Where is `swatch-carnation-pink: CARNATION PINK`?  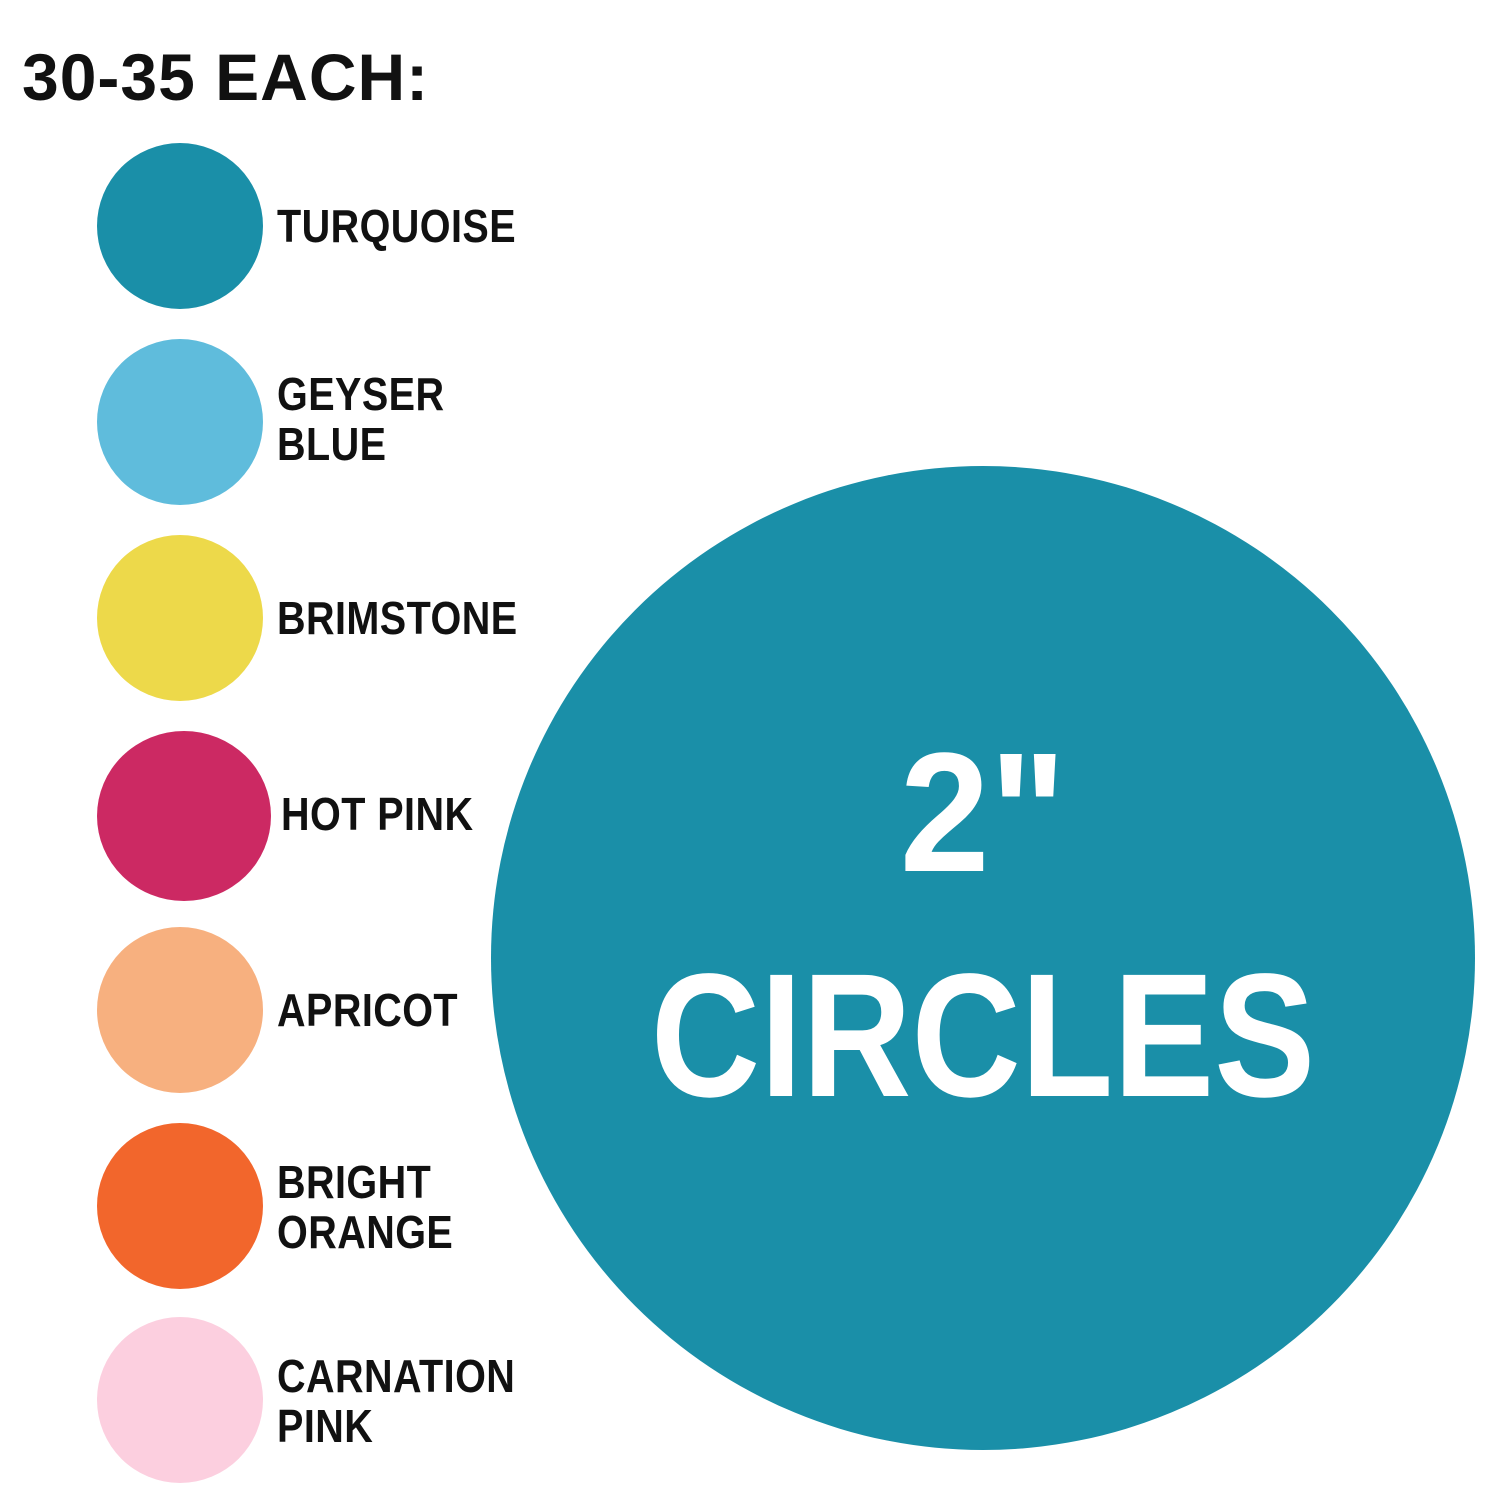
swatch-carnation-pink: CARNATION PINK is located at coordinates (300, 1402).